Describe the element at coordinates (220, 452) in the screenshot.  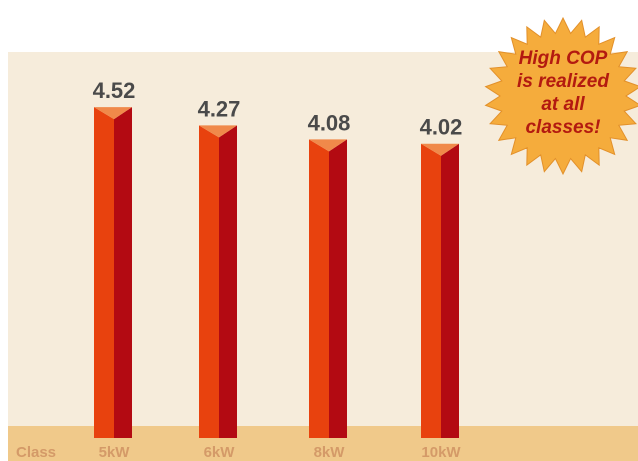
I see `x-tick-label: 6kW` at that location.